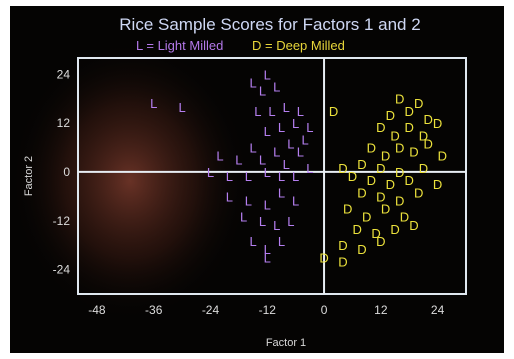 This screenshot has height=359, width=514. What do you see at coordinates (381, 310) in the screenshot?
I see `x-tick-label: 12` at bounding box center [381, 310].